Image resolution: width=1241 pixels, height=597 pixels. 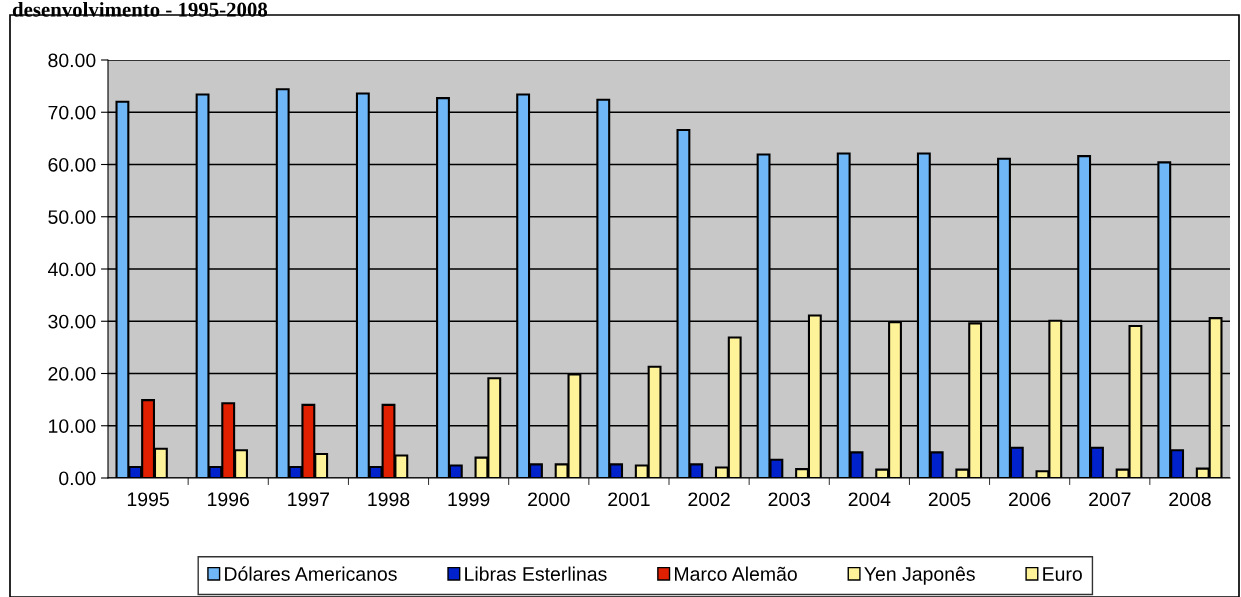 I want to click on x-tick-label: 1996, so click(x=228, y=499).